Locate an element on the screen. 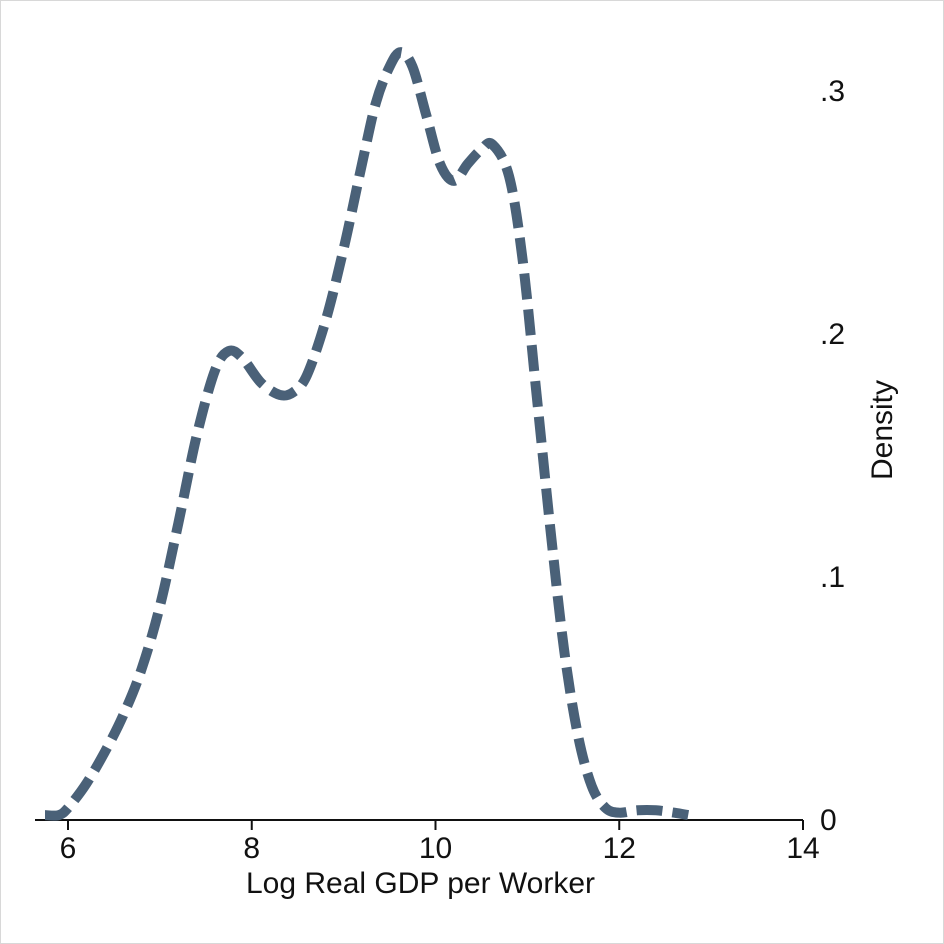 This screenshot has height=944, width=944. y-tick-label: .1 is located at coordinates (832, 577).